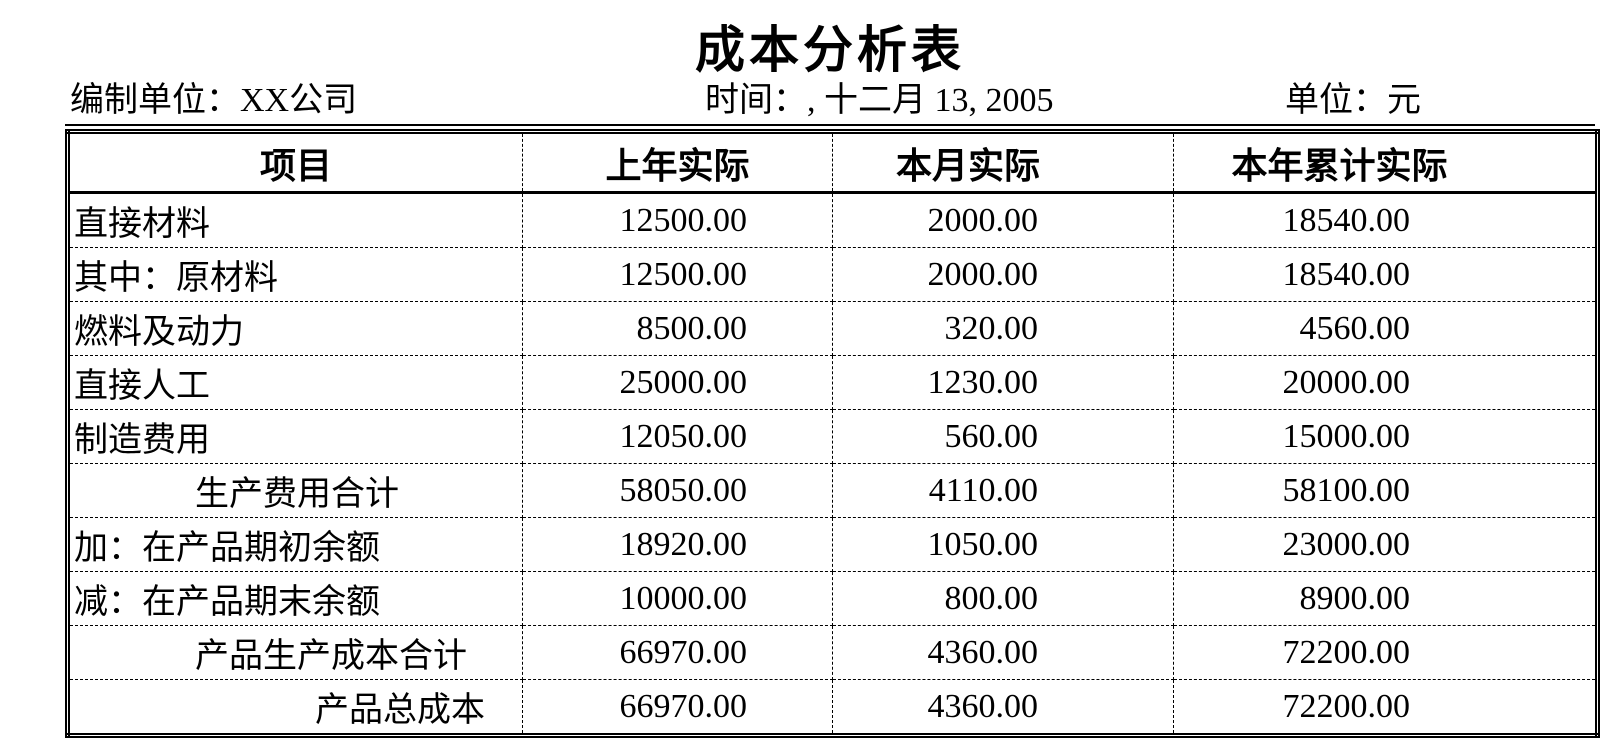  What do you see at coordinates (879, 100) in the screenshot?
I see `report-time-label: 时间：, 十二月 13, 2005` at bounding box center [879, 100].